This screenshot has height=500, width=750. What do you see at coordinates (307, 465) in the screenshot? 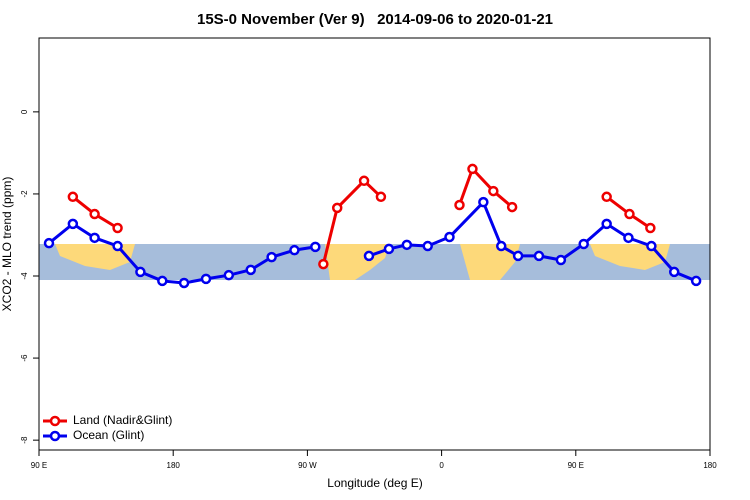
I see `x-tick-label: 90 W` at bounding box center [307, 465].